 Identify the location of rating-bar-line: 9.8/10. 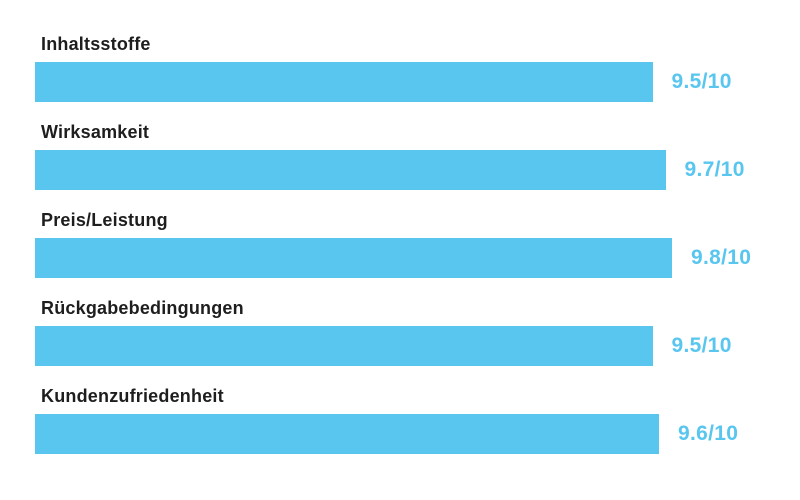
(417, 258).